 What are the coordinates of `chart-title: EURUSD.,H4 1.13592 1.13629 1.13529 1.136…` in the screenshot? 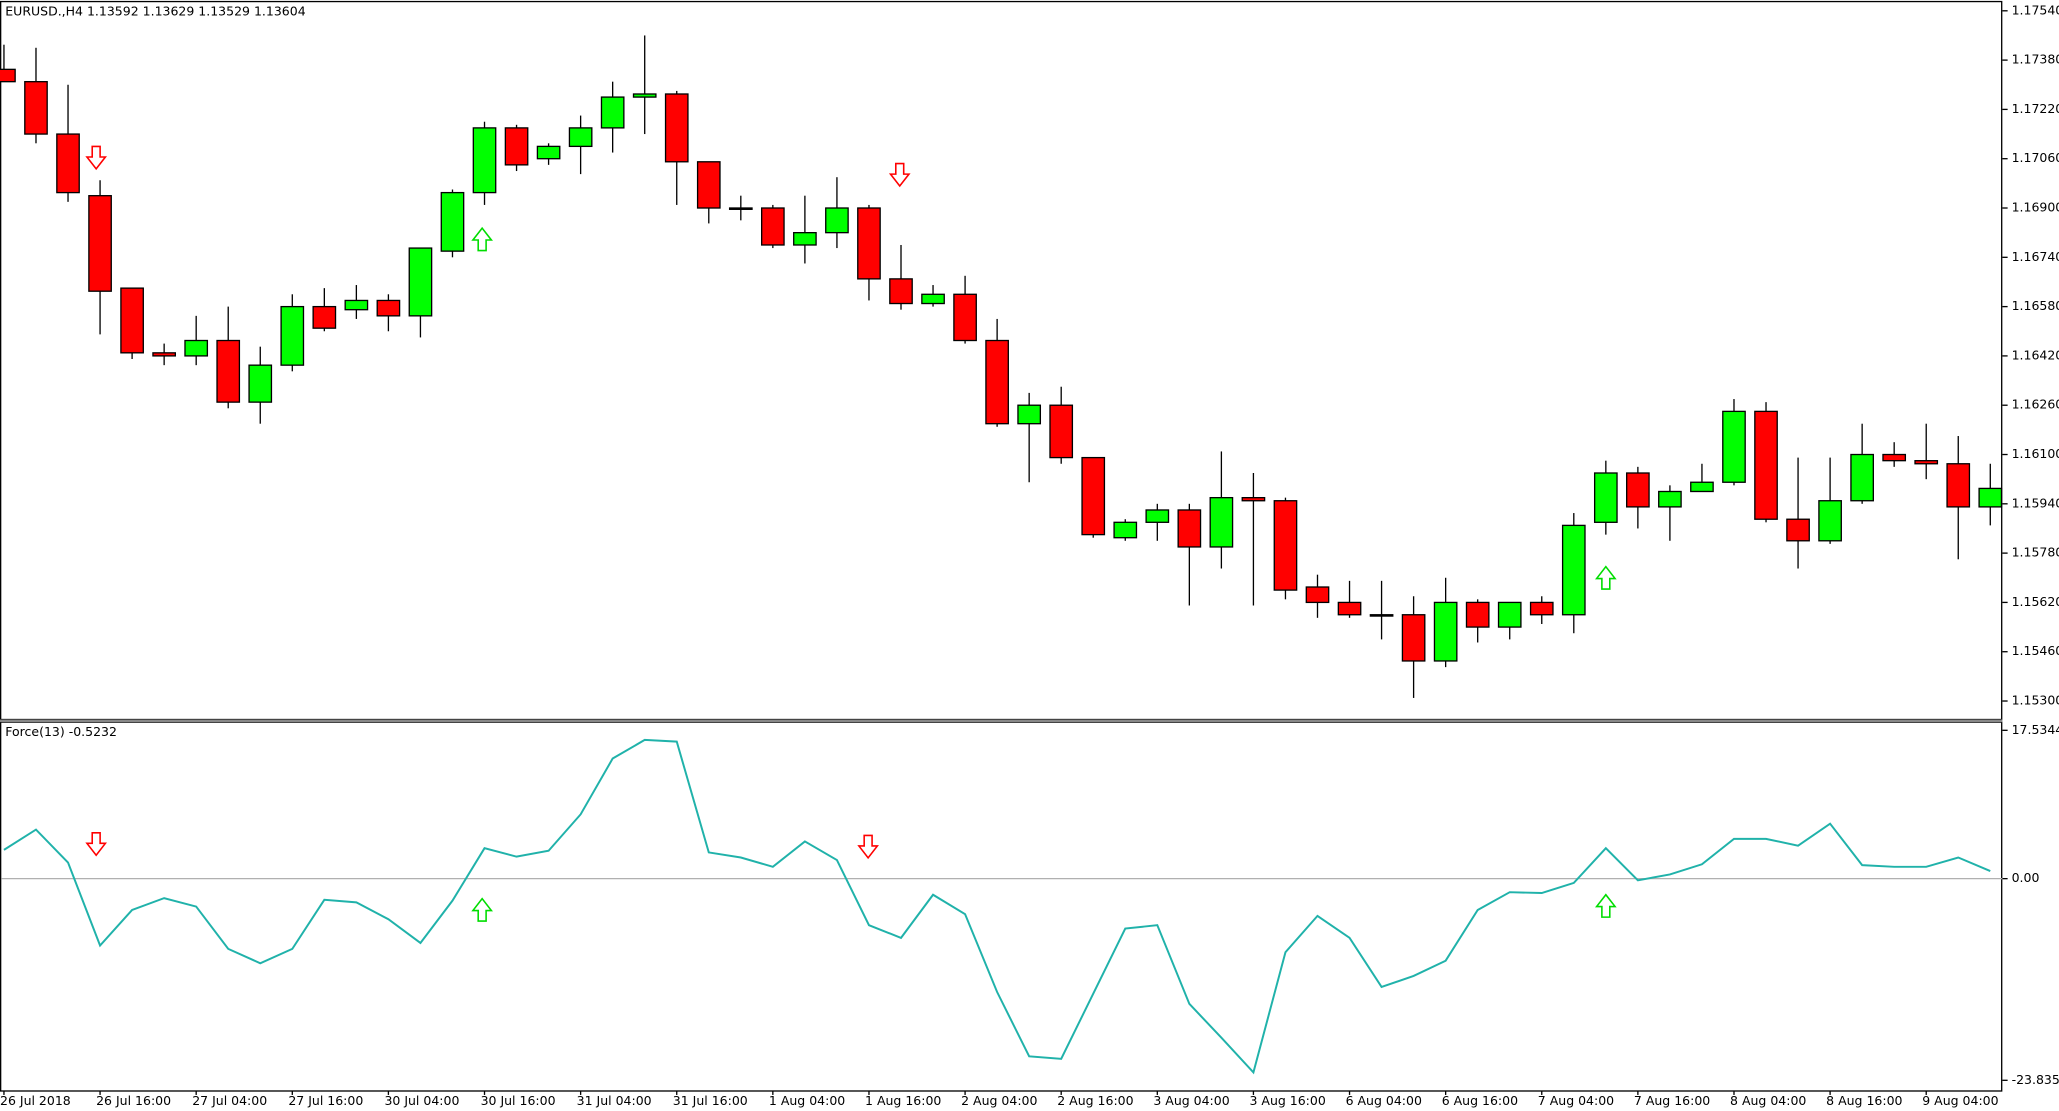 It's located at (155, 11).